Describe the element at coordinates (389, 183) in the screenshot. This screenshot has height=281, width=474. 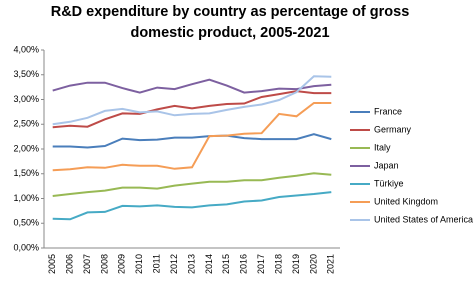
I see `legend-label: Türkiye` at that location.